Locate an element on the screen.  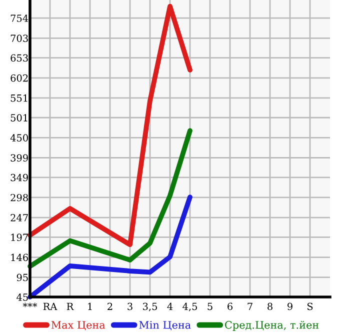
legend-label: Min Цена is located at coordinates (165, 325).